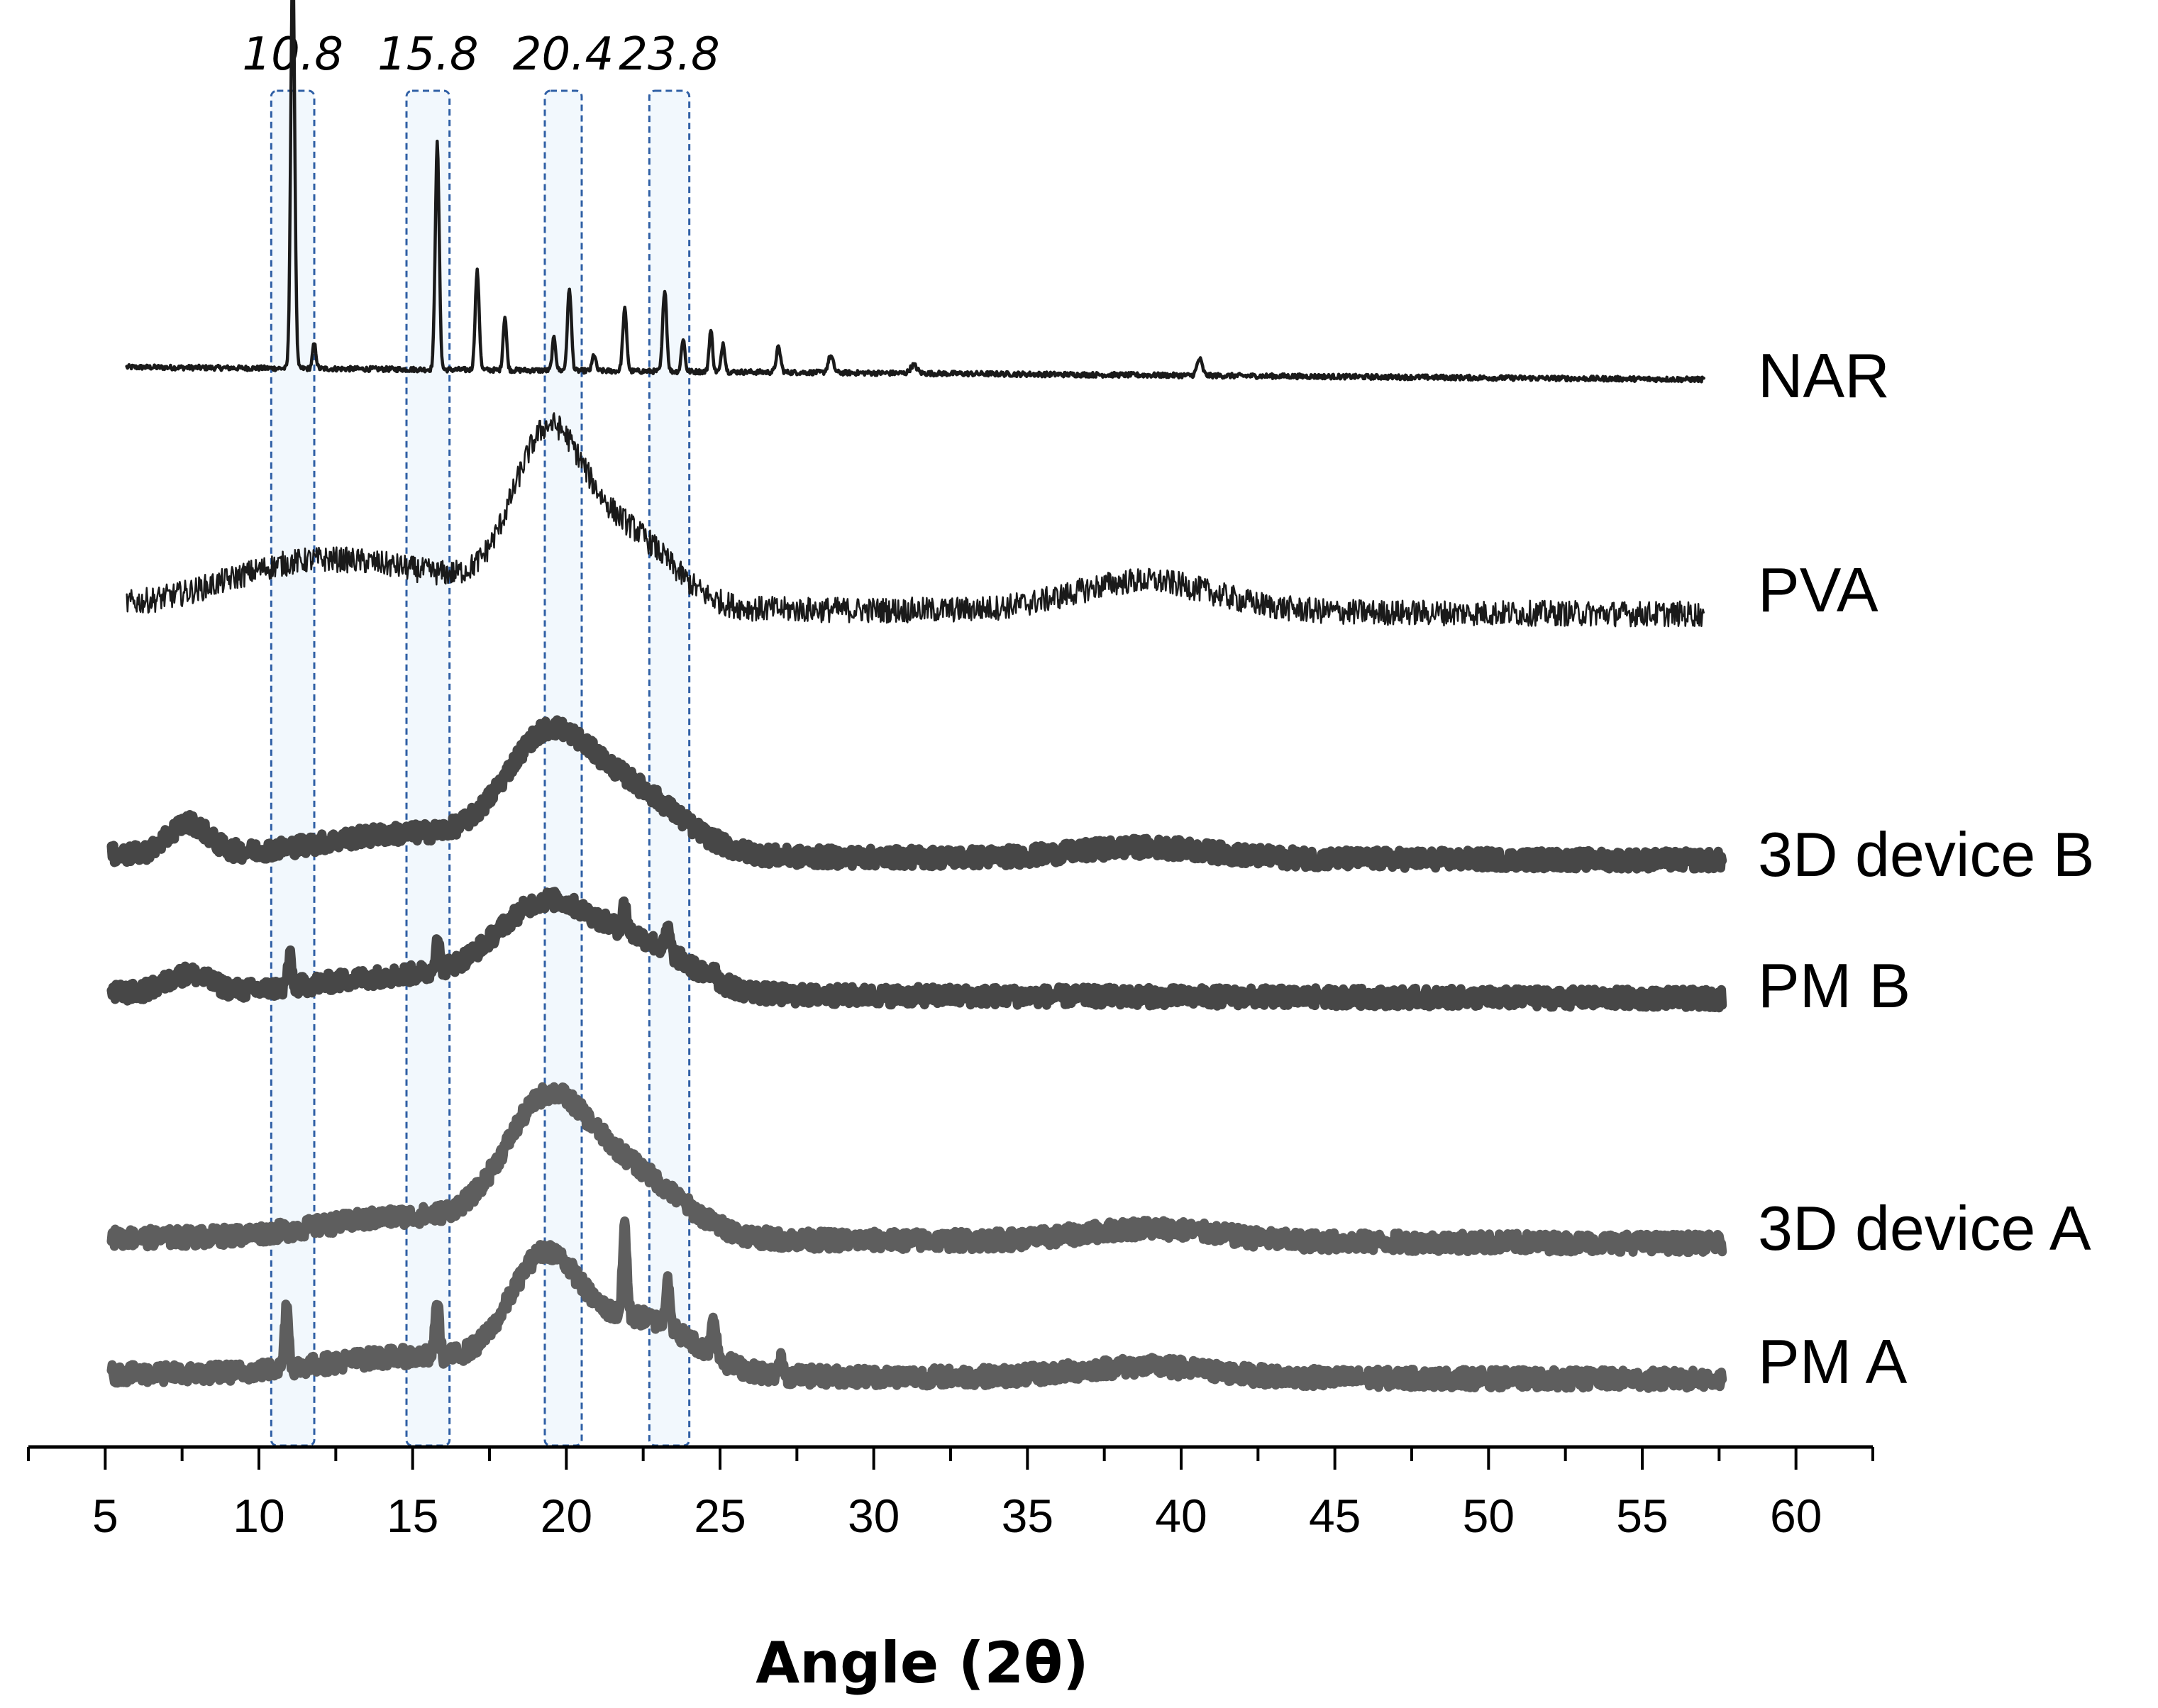 The height and width of the screenshot is (1708, 2158). Describe the element at coordinates (1818, 590) in the screenshot. I see `series-label-pva: PVA` at that location.